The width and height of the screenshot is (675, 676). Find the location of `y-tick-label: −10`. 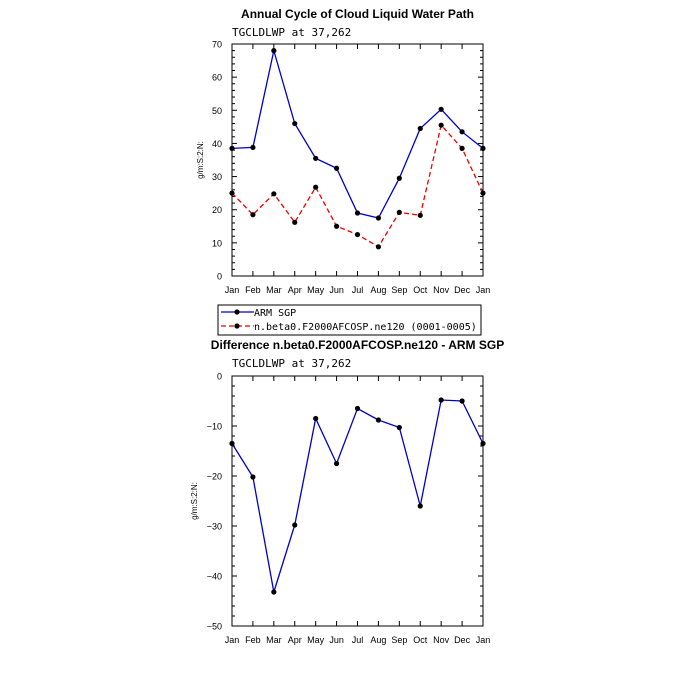

y-tick-label: −10 is located at coordinates (214, 427).